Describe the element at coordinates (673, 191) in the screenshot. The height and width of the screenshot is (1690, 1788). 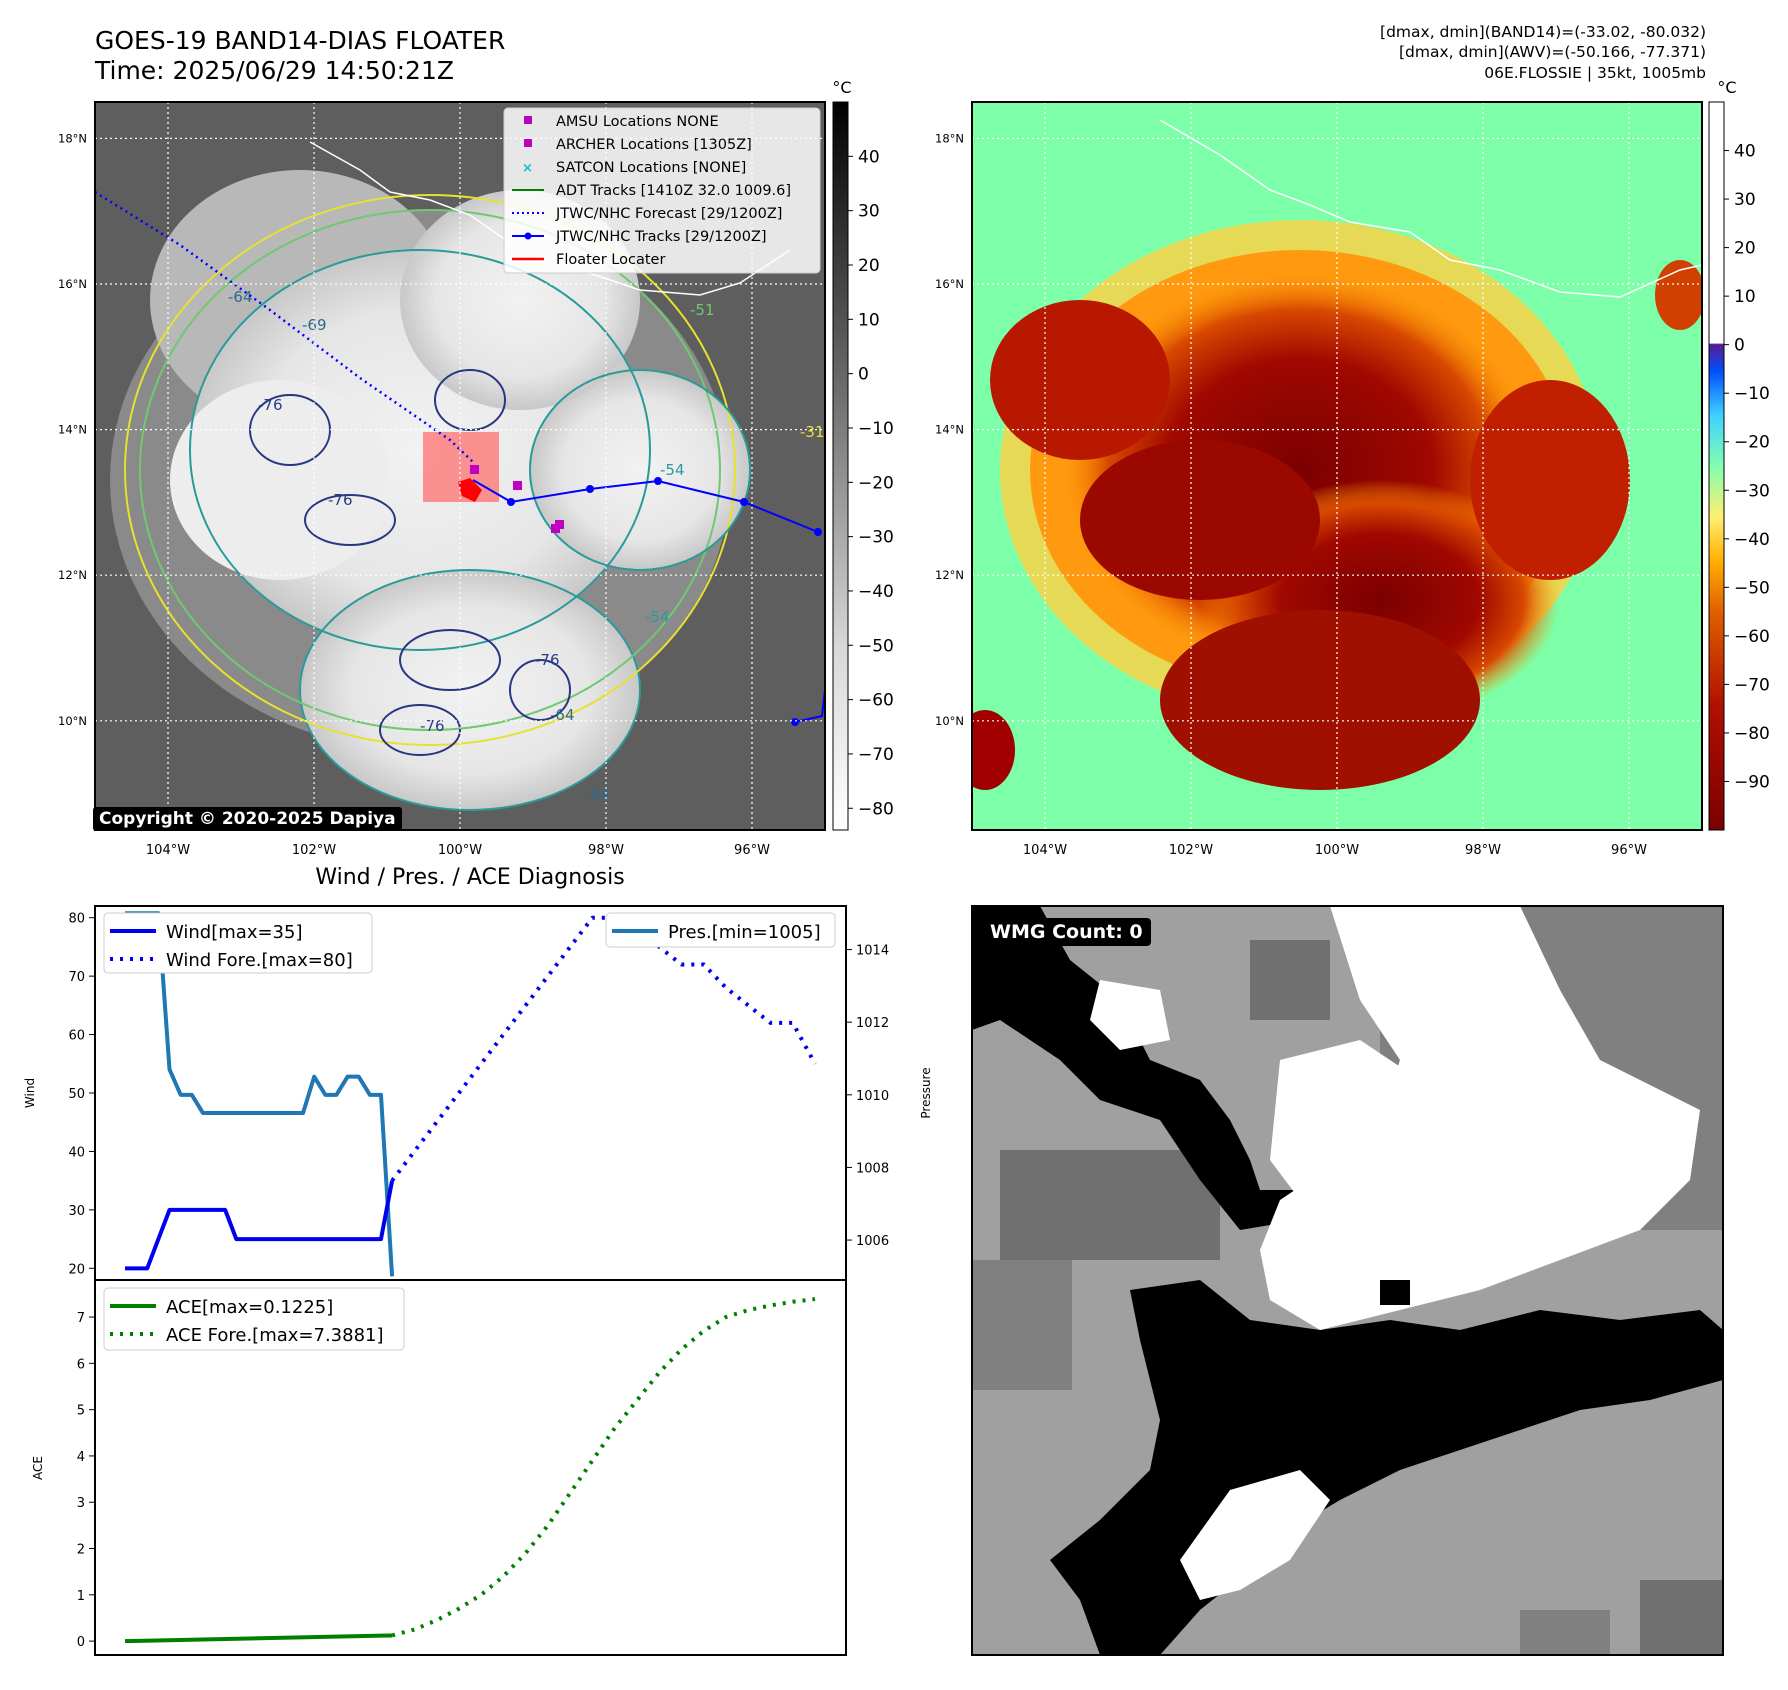
I see `legend-adt: ADT Tracks [1410Z 32.0 1009.6]` at that location.